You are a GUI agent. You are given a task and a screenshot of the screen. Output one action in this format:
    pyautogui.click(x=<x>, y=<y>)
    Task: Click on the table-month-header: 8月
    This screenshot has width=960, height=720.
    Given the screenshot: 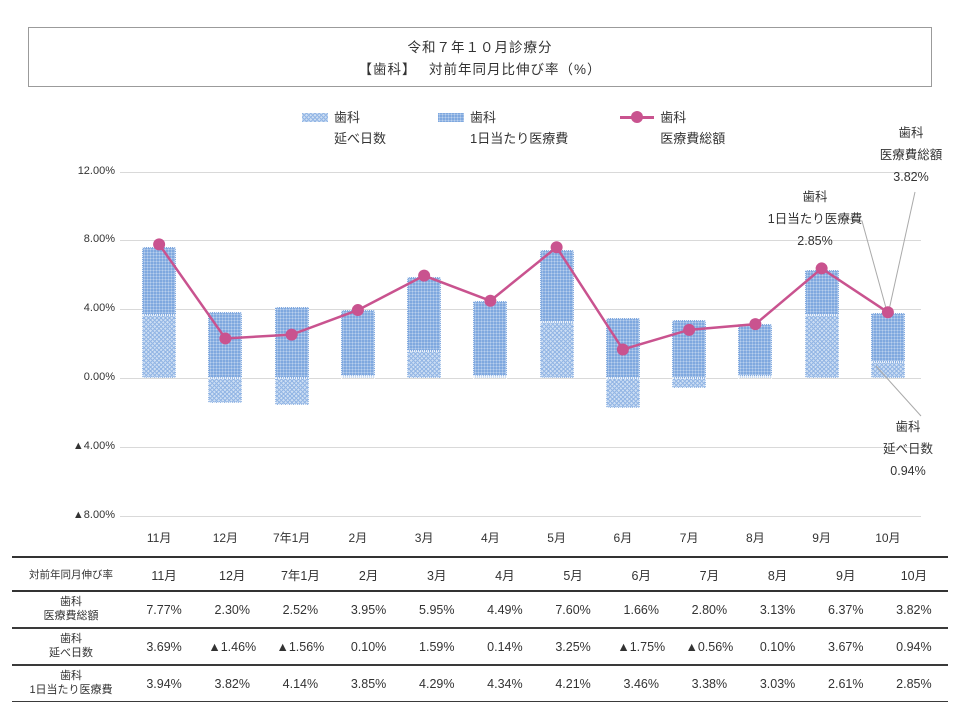 What is the action you would take?
    pyautogui.click(x=777, y=575)
    